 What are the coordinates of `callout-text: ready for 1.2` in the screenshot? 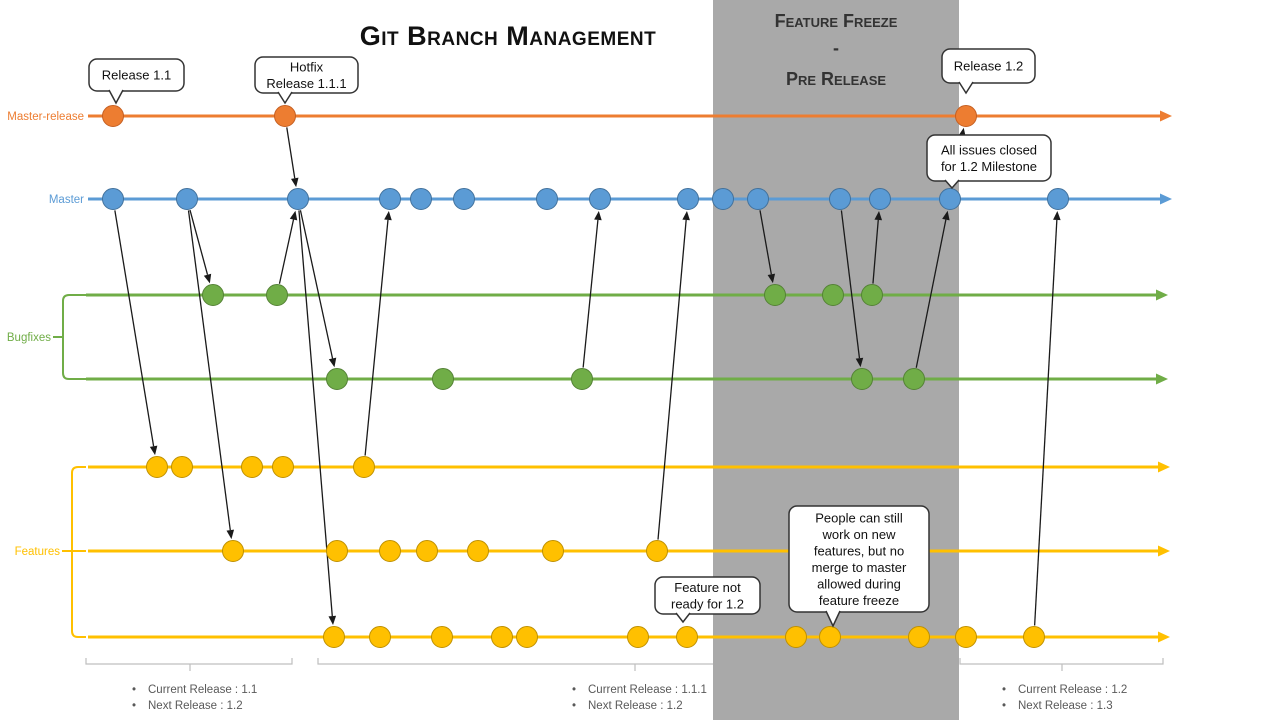 It's located at (707, 603).